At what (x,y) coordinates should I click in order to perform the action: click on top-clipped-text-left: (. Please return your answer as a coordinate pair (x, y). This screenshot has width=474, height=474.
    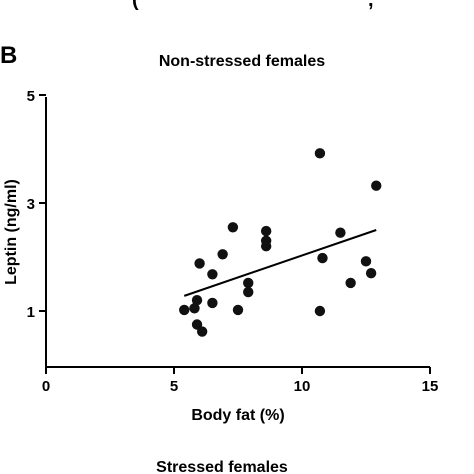
    Looking at the image, I should click on (135, 5).